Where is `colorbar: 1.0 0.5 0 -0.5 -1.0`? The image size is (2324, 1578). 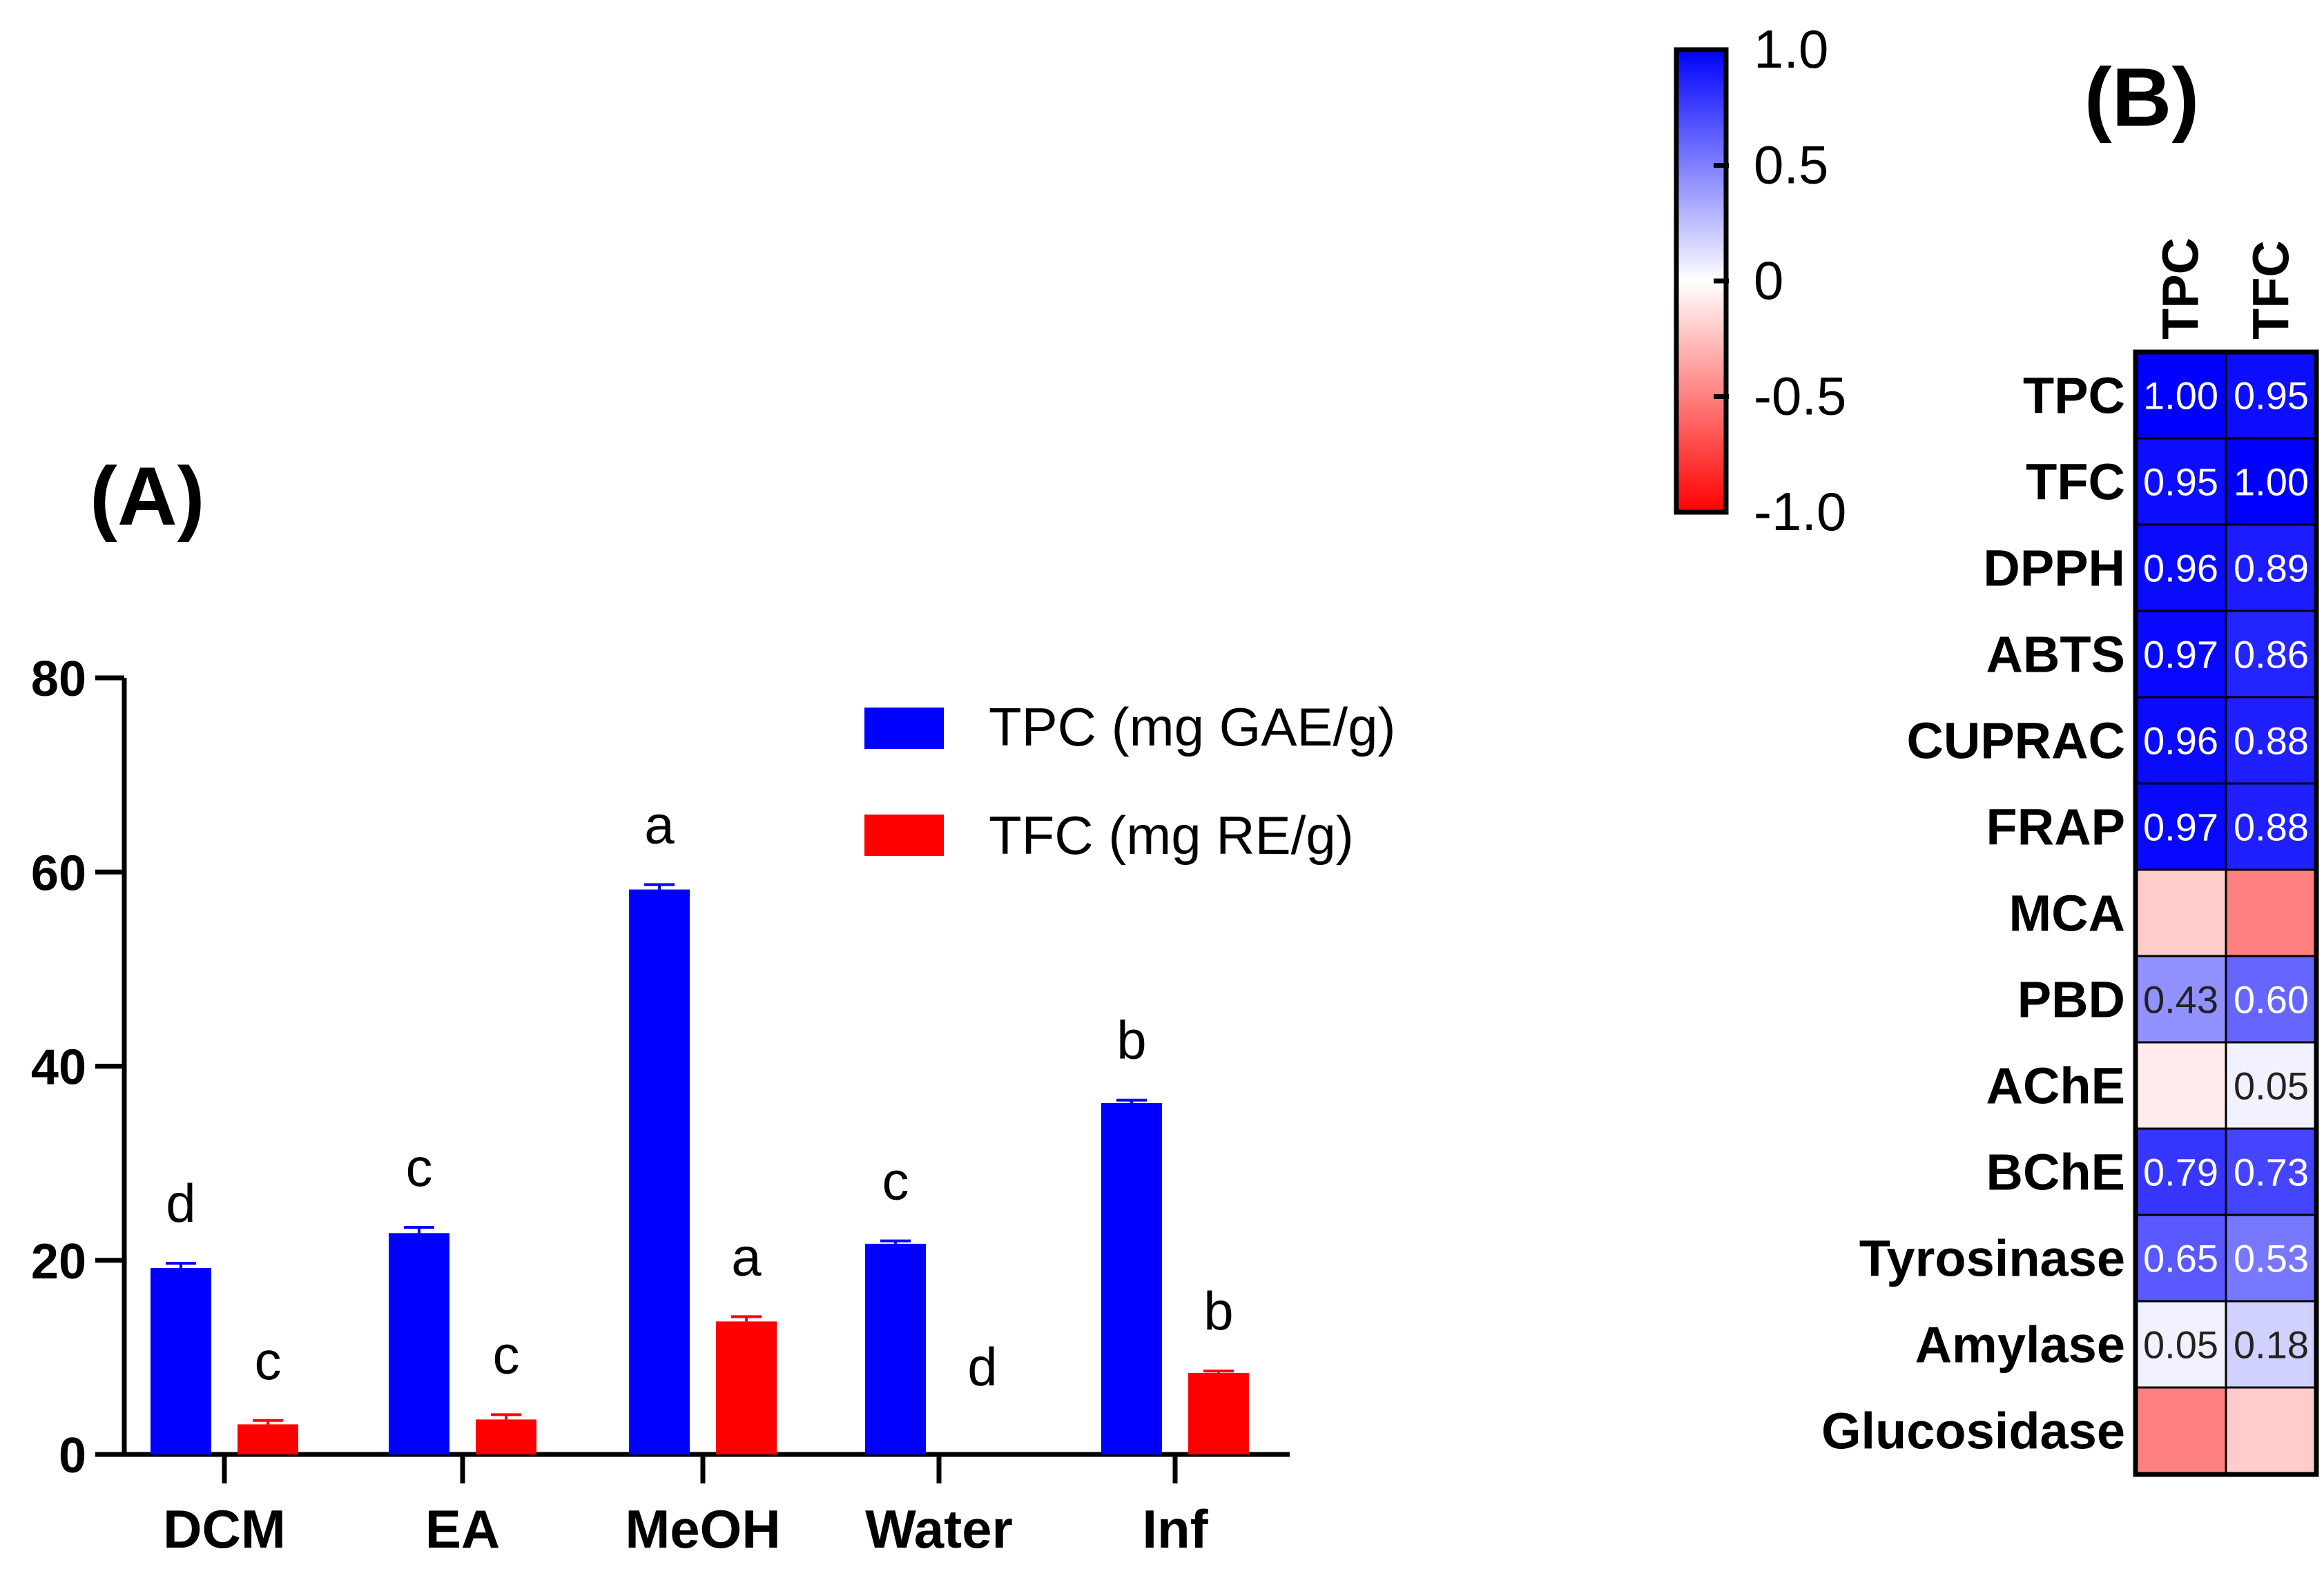 colorbar: 1.0 0.5 0 -0.5 -1.0 is located at coordinates (1760, 280).